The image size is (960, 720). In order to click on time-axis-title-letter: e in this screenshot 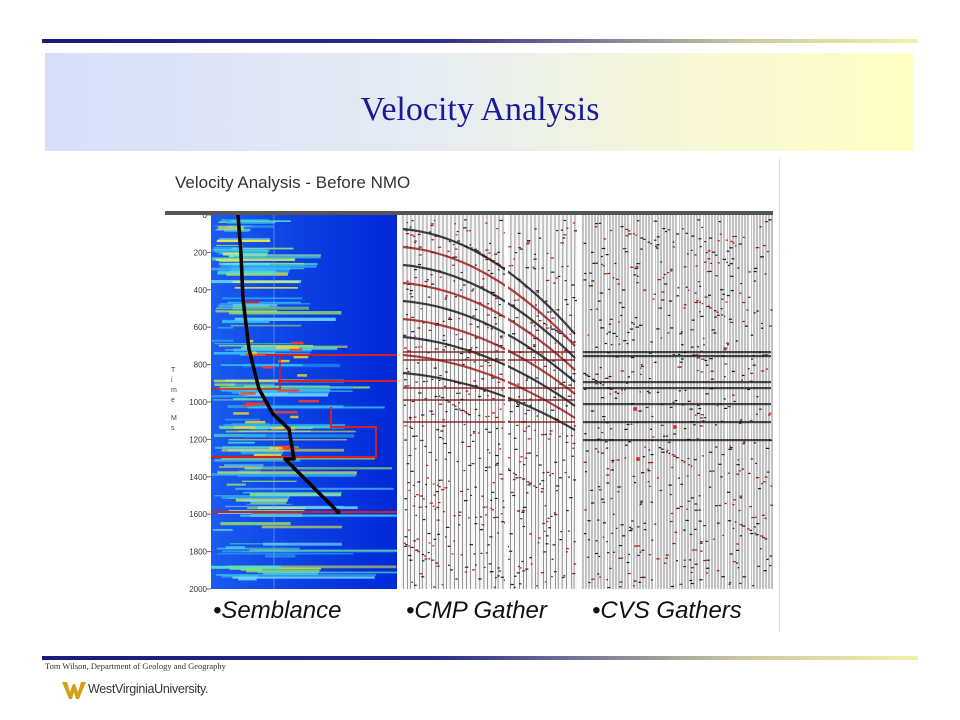, I will do `click(173, 400)`.